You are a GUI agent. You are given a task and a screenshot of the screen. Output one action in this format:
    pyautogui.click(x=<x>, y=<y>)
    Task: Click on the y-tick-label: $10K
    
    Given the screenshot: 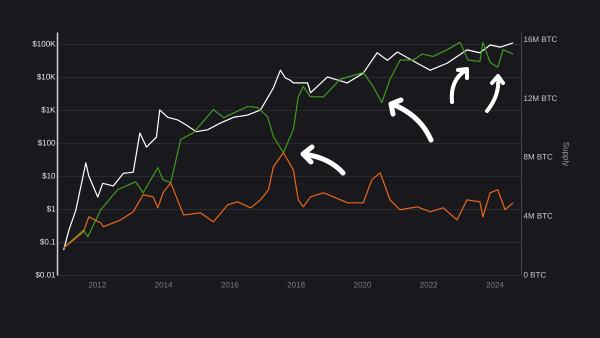 What is the action you would take?
    pyautogui.click(x=46, y=77)
    